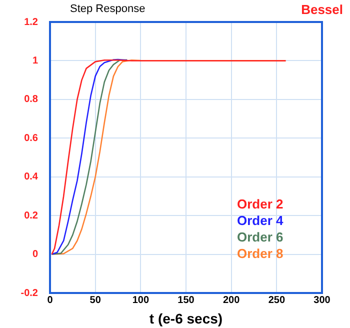 The image size is (350, 328). What do you see at coordinates (96, 300) in the screenshot?
I see `x-tick-label: 50` at bounding box center [96, 300].